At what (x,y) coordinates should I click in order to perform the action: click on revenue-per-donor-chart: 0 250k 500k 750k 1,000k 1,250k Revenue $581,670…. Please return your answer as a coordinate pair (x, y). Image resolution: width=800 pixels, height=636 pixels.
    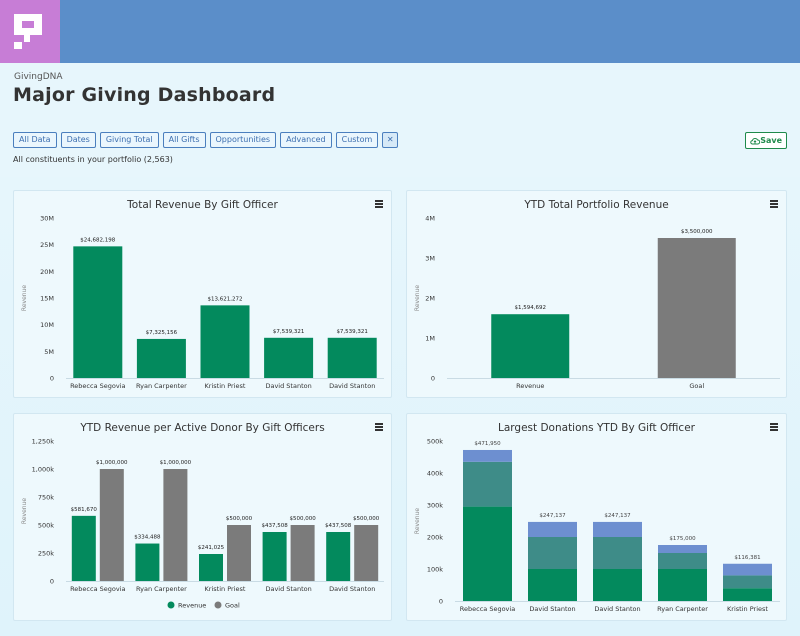
    Looking at the image, I should click on (202, 524).